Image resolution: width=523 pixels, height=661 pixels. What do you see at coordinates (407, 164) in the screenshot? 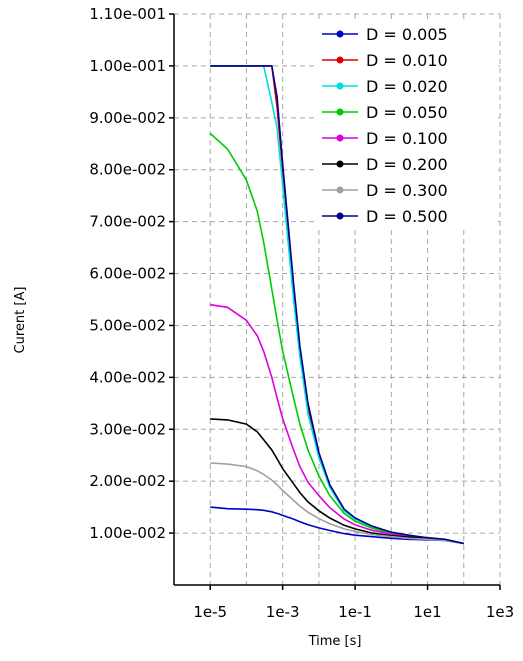
I see `legend-label: D = 0.200` at bounding box center [407, 164].